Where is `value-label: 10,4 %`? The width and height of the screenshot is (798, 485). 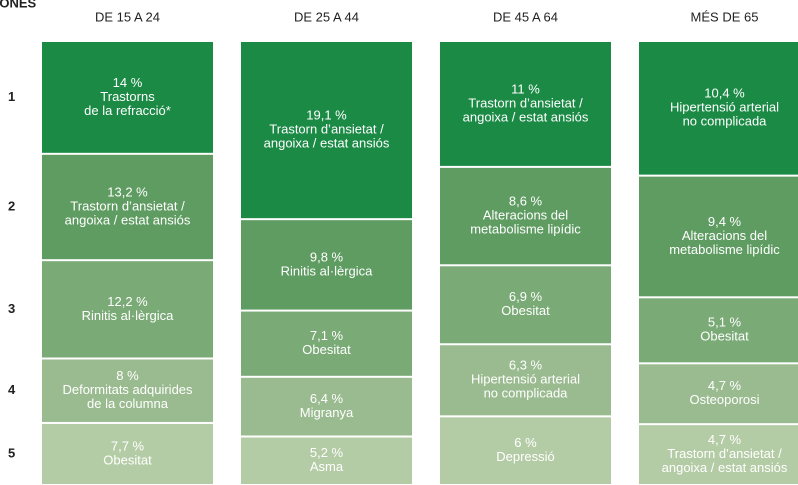 value-label: 10,4 % is located at coordinates (724, 93).